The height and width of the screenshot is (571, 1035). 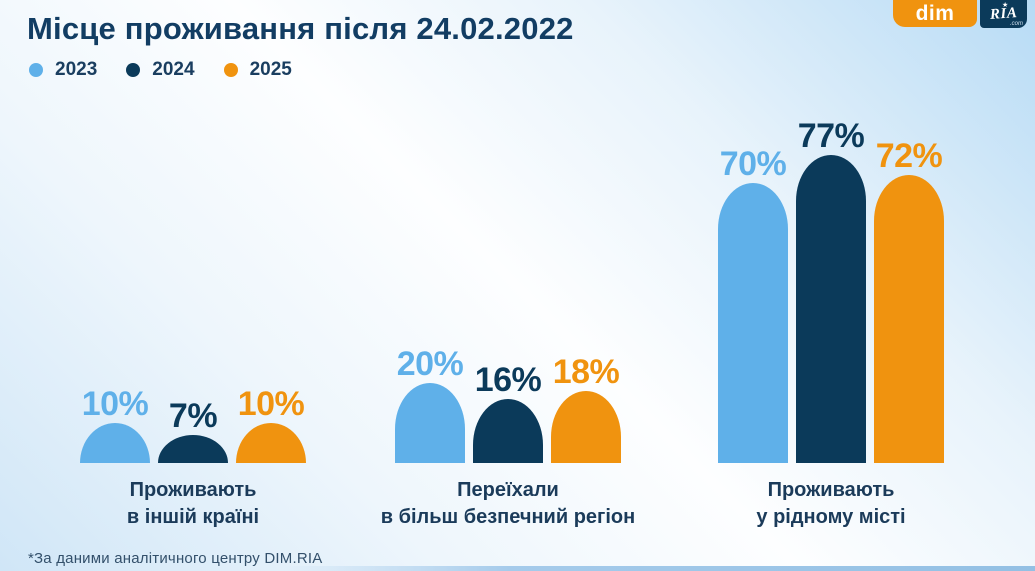 What do you see at coordinates (430, 364) in the screenshot?
I see `bar-value-label: 20%` at bounding box center [430, 364].